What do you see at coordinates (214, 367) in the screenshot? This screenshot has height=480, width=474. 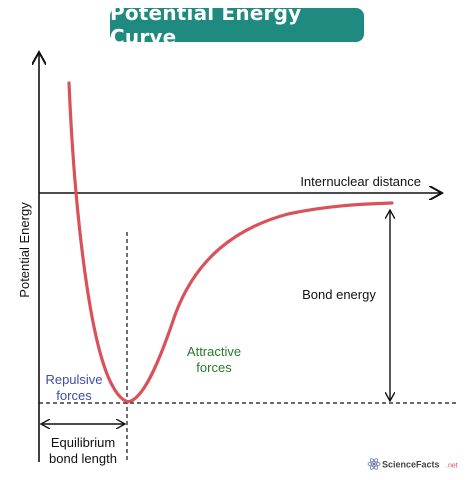 I see `attractive-label-line2: forces` at bounding box center [214, 367].